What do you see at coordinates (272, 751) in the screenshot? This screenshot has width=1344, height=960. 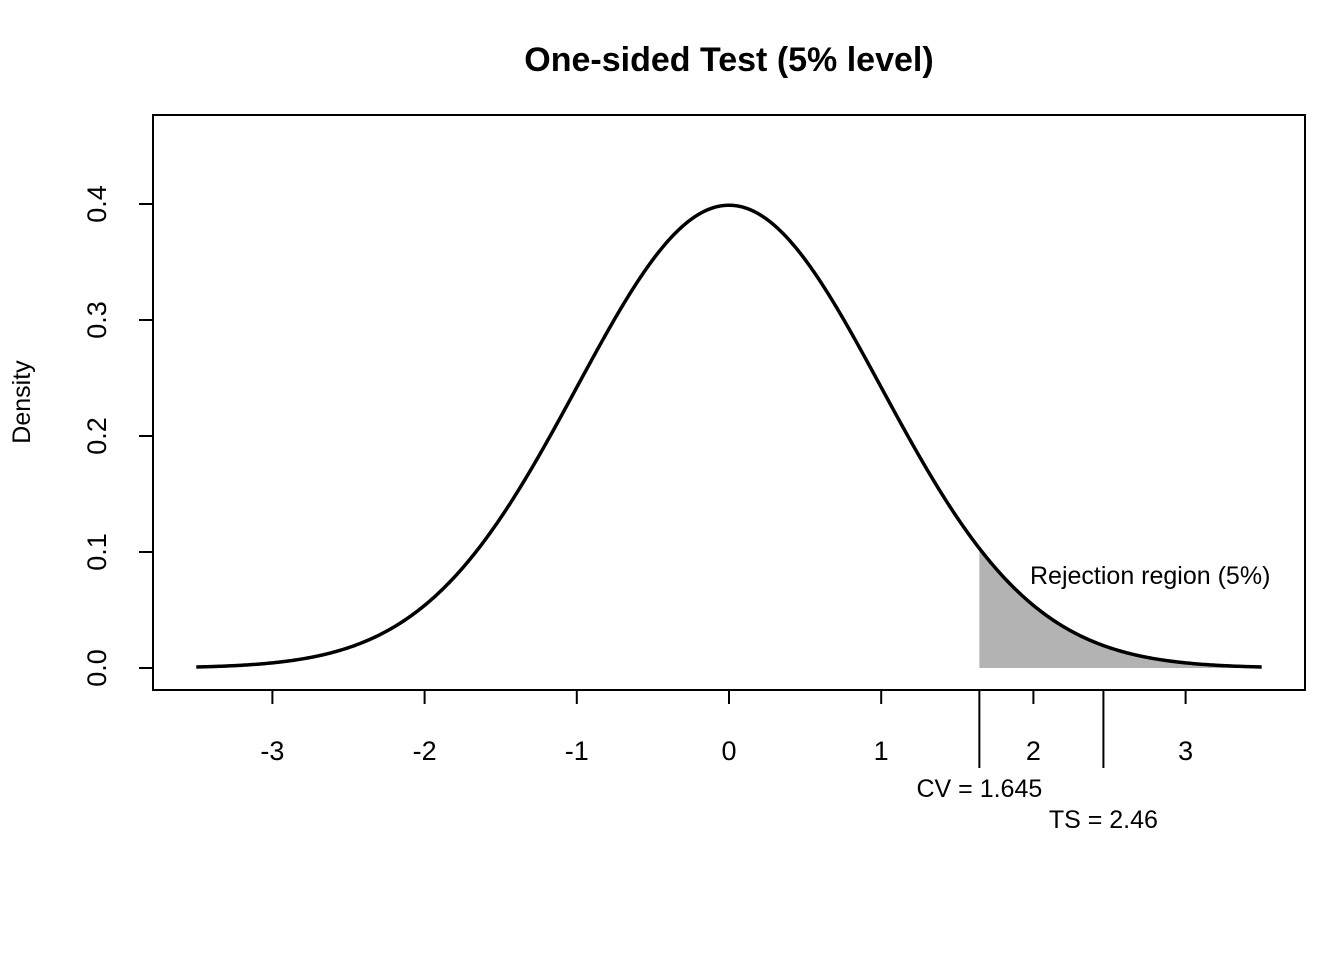 I see `x-tick-label: -3` at bounding box center [272, 751].